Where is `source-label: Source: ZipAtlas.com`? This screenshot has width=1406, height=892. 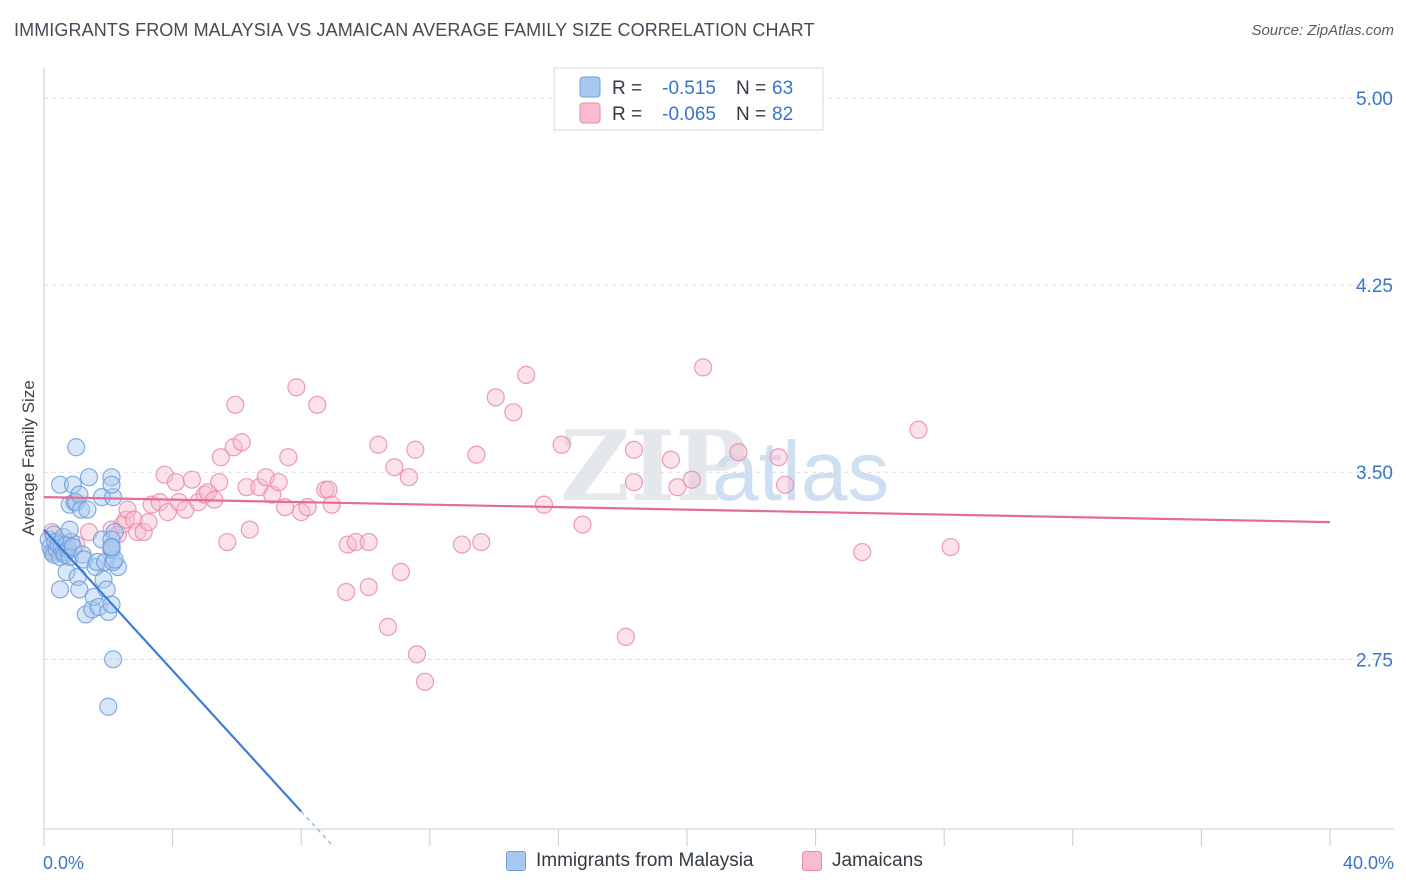
source-label: Source: ZipAtlas.com is located at coordinates (1322, 30).